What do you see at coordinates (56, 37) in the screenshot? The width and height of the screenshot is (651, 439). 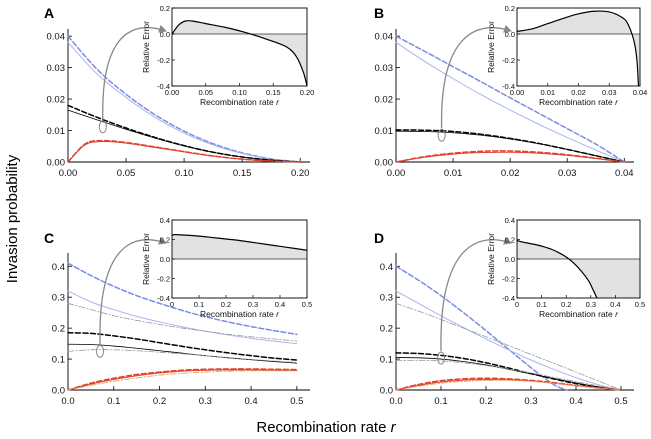 I see `y-tick-label: 0.04` at bounding box center [56, 37].